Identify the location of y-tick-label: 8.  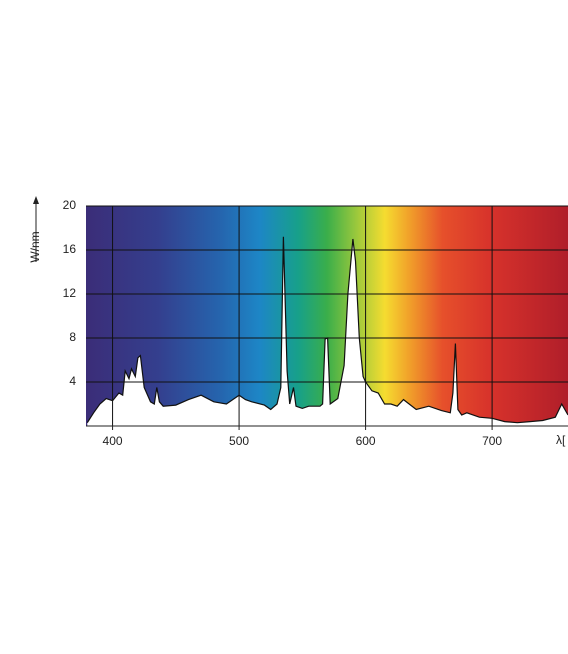
(72, 337).